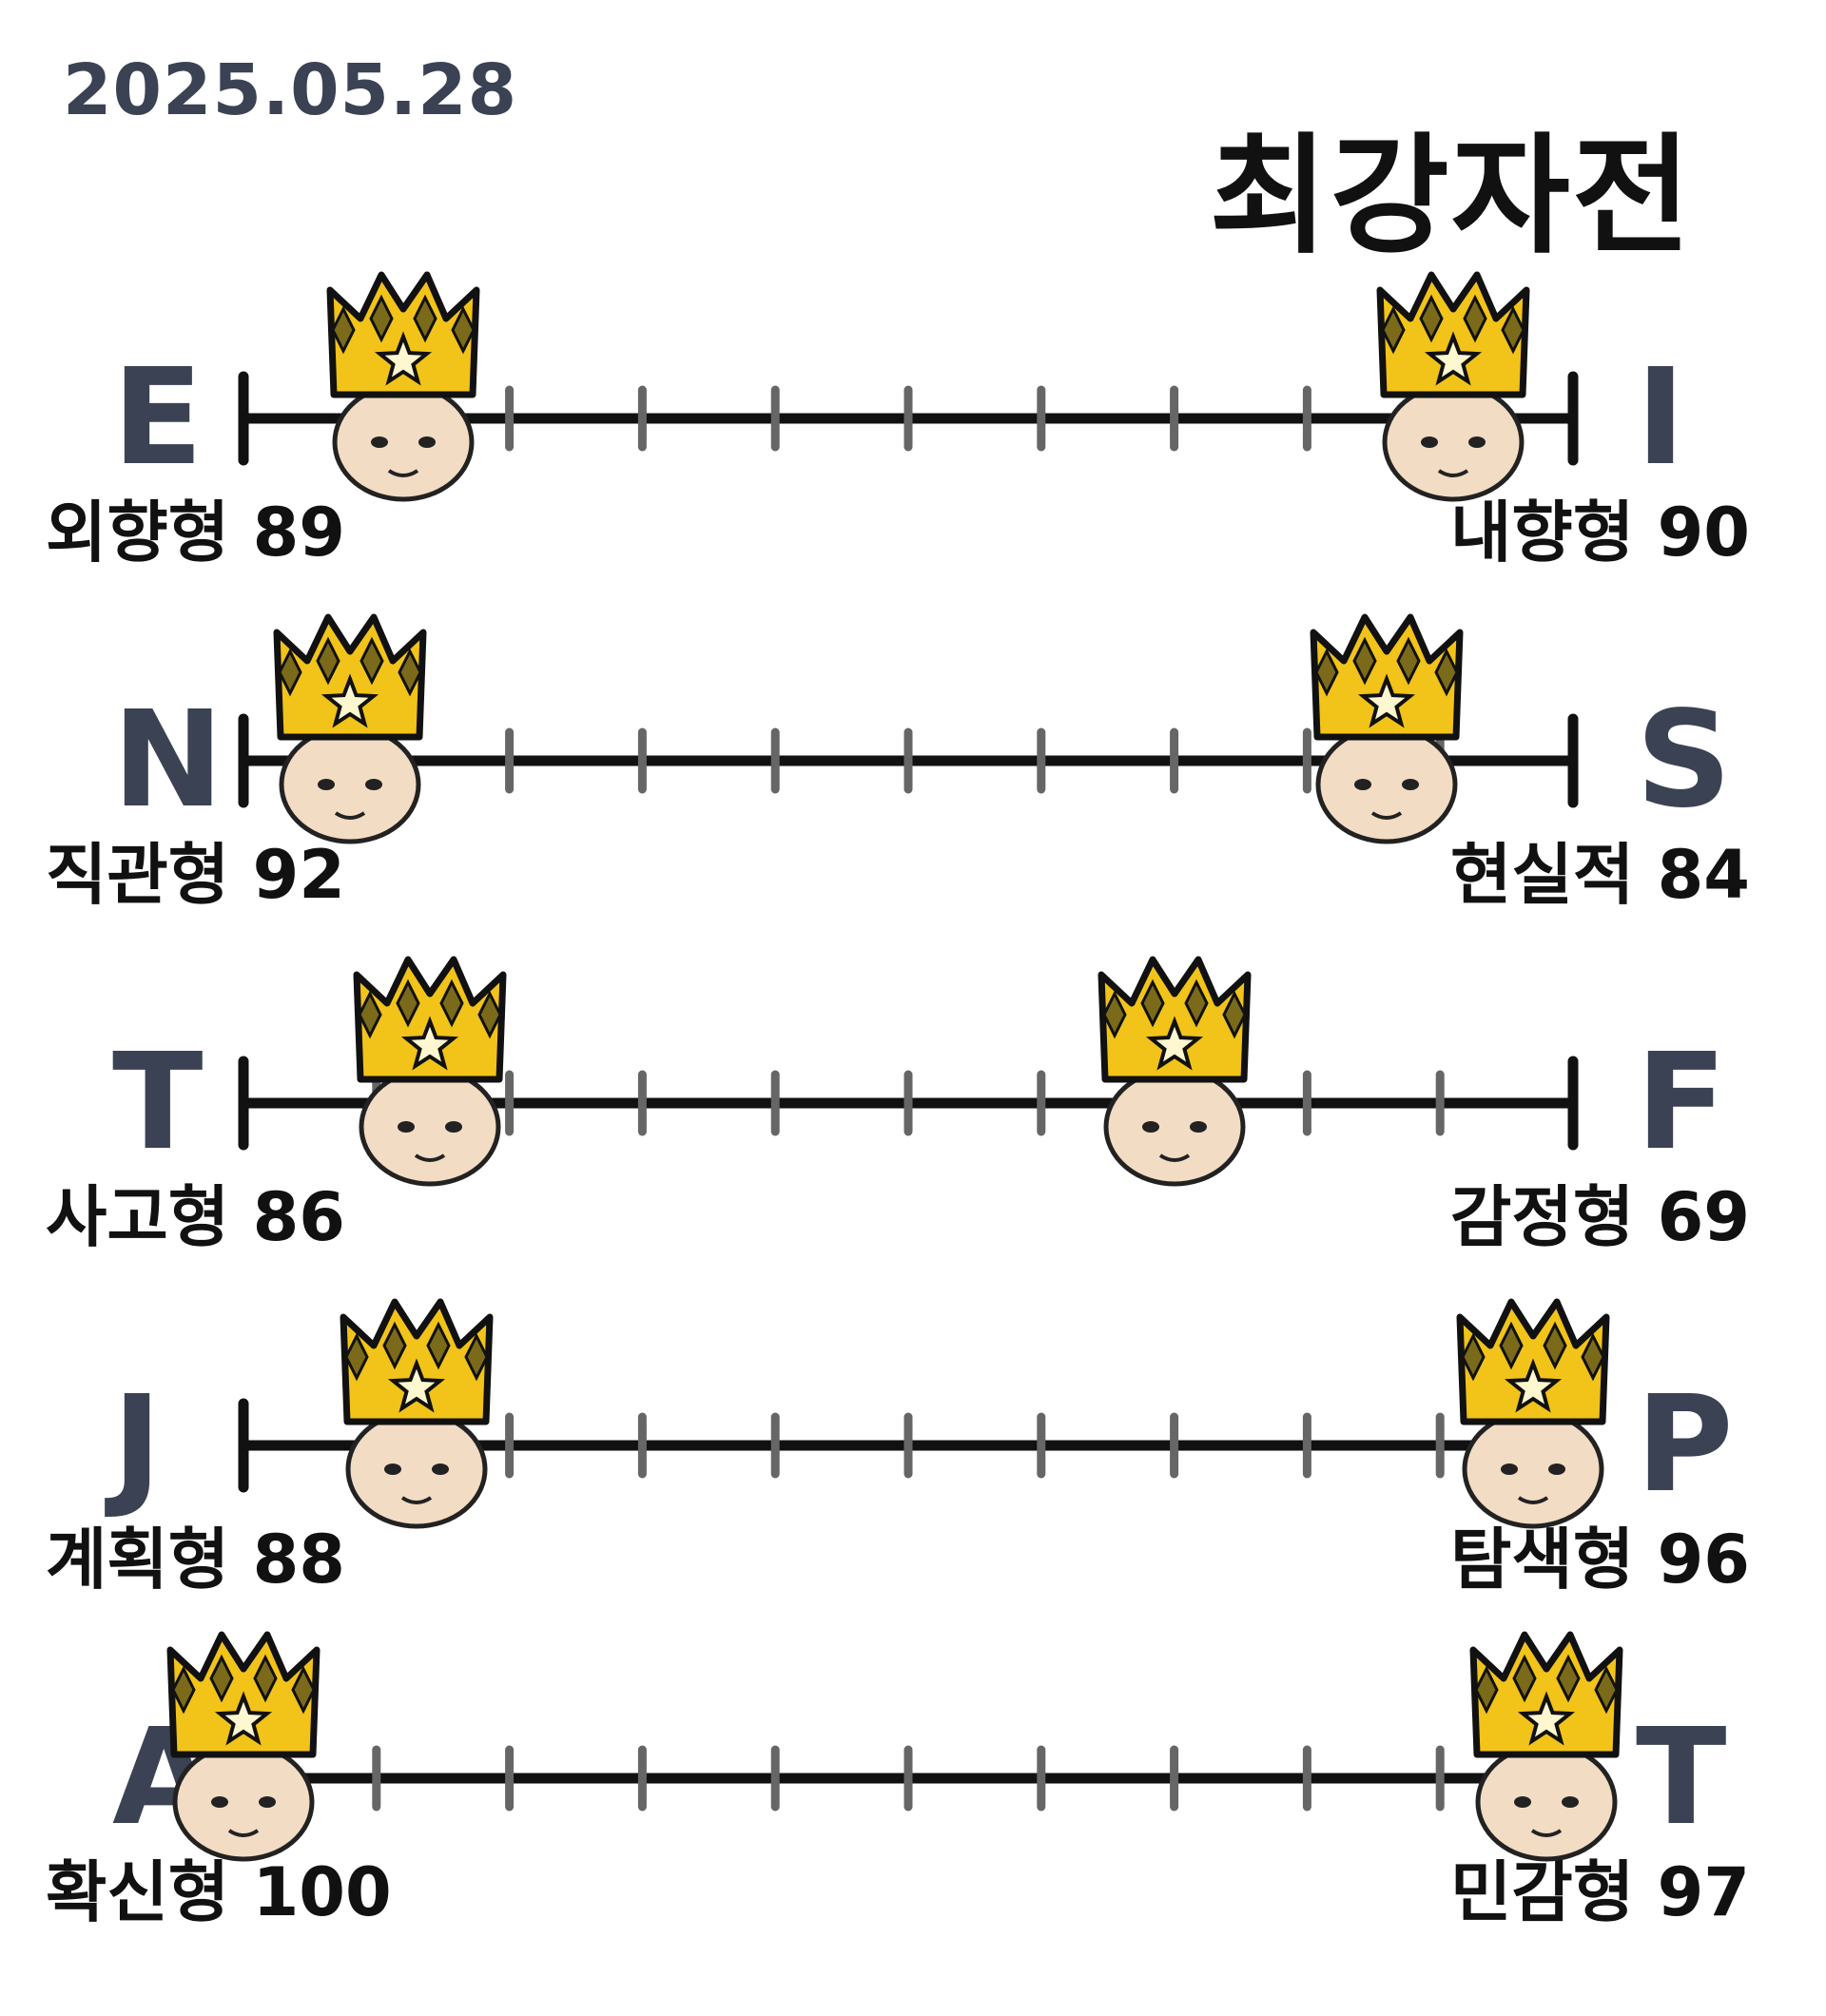 Image resolution: width=1826 pixels, height=2016 pixels. What do you see at coordinates (1681, 1777) in the screenshot?
I see `right-letter: T` at bounding box center [1681, 1777].